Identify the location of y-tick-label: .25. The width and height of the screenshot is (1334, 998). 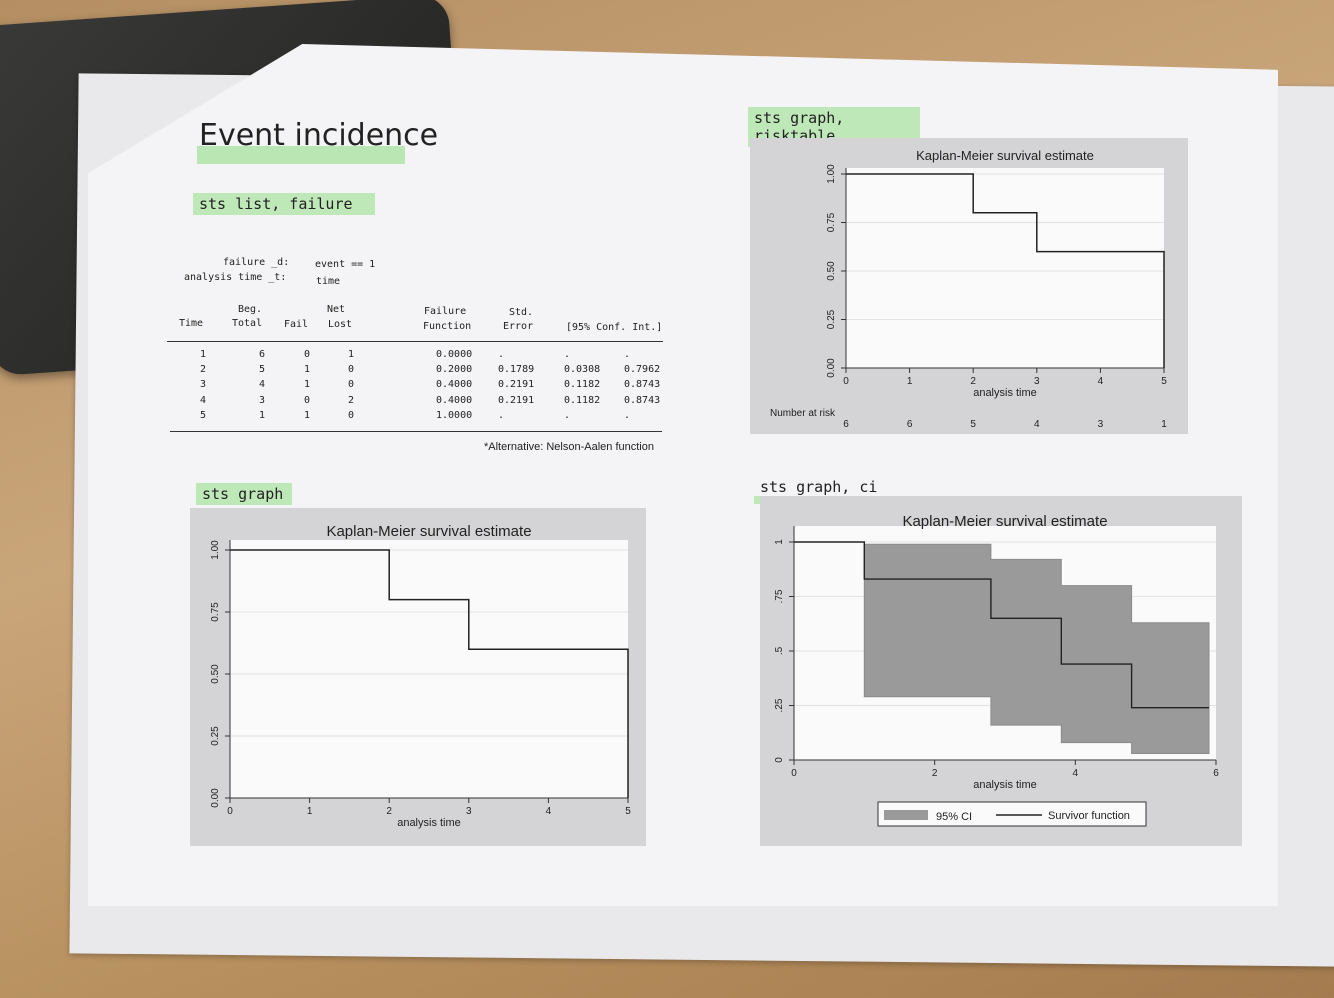
(779, 705).